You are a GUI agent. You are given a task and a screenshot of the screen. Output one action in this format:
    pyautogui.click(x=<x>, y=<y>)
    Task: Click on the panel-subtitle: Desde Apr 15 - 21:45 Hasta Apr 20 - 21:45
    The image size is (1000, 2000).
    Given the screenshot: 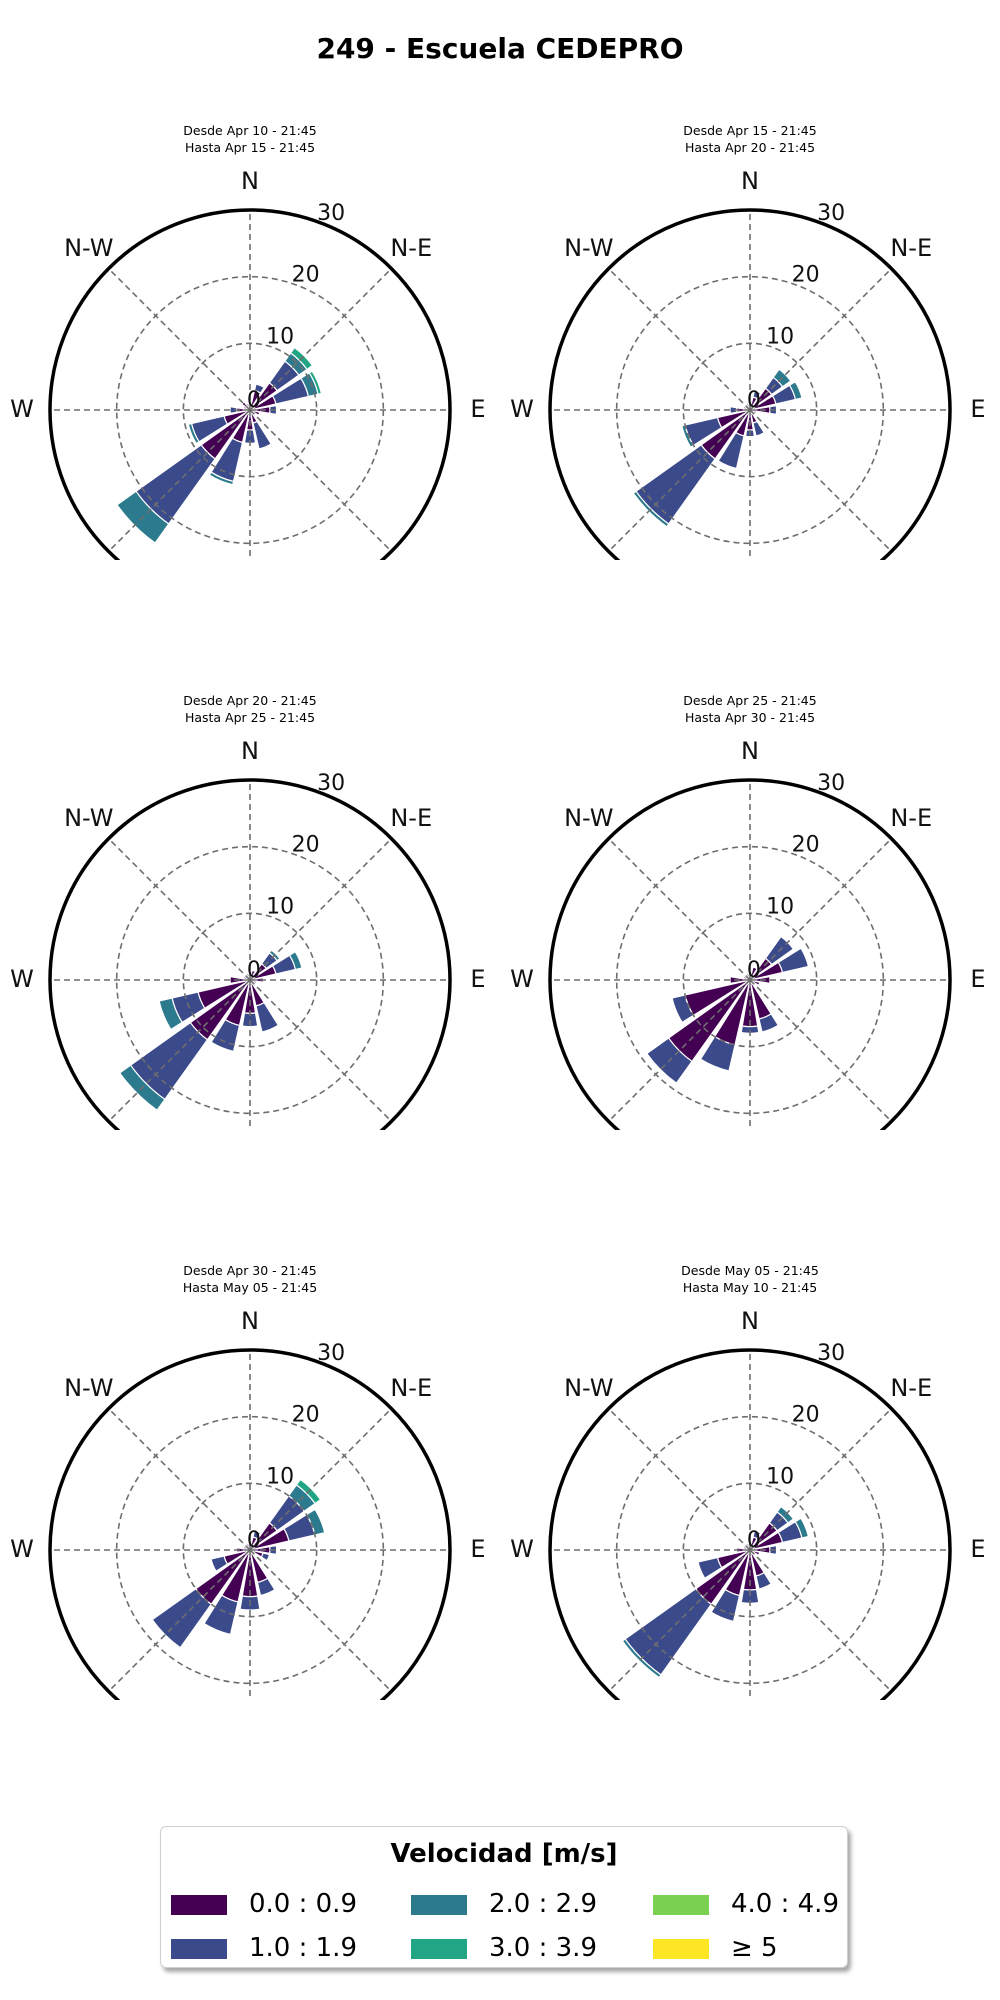 What is the action you would take?
    pyautogui.click(x=750, y=139)
    